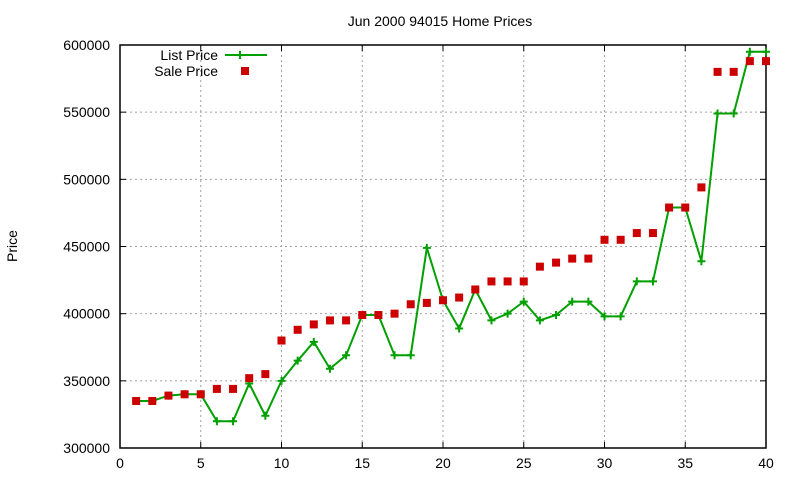  I want to click on legend: List Price Sale Price, so click(210, 63).